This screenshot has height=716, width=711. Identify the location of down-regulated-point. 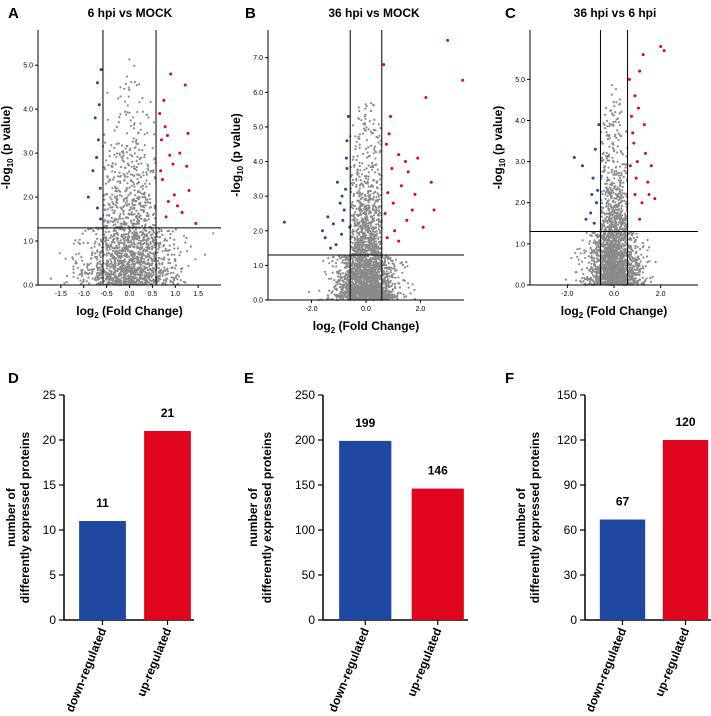
(336, 245).